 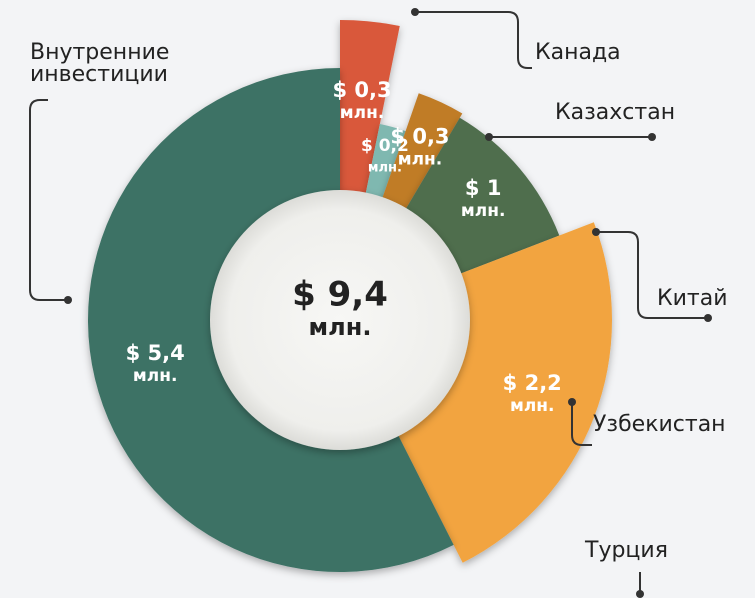 I want to click on center-disc, so click(x=340, y=320).